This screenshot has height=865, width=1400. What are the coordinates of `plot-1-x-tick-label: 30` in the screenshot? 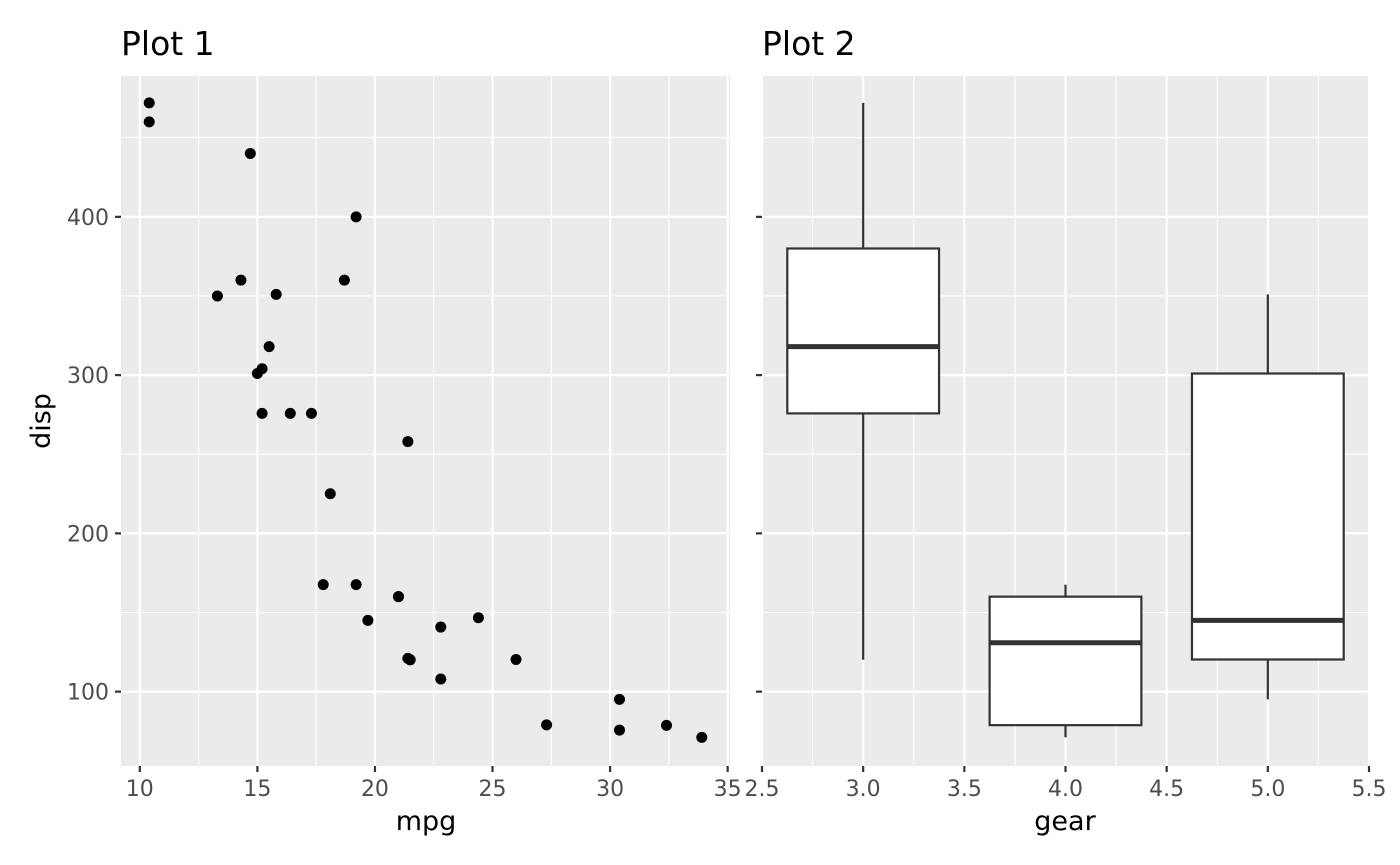 It's located at (610, 789).